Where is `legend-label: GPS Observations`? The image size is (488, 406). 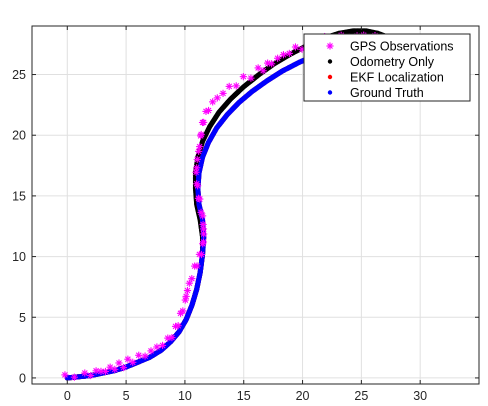
legend-label: GPS Observations is located at coordinates (402, 47).